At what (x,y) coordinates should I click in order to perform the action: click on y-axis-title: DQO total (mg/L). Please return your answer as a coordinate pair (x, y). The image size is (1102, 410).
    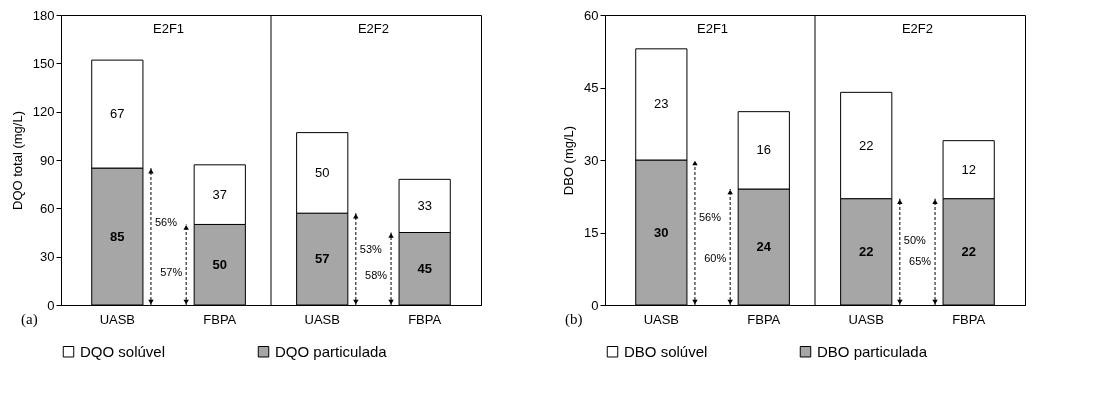
    Looking at the image, I should click on (17, 160).